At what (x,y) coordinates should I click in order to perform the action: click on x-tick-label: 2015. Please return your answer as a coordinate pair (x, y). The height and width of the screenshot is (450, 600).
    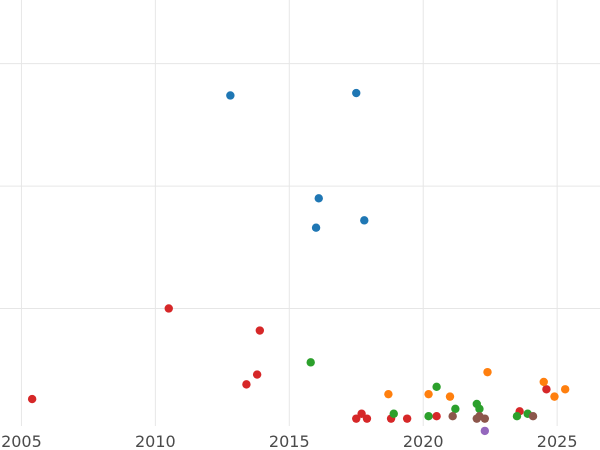
    Looking at the image, I should click on (289, 441).